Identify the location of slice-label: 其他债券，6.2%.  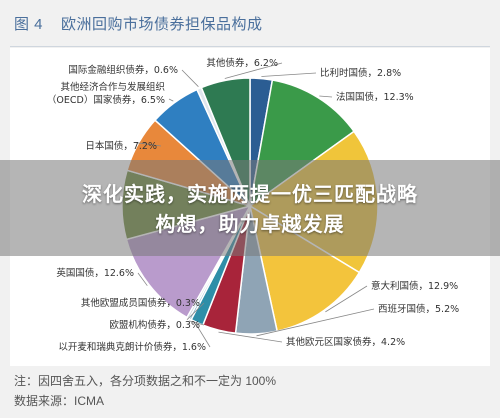
(242, 63).